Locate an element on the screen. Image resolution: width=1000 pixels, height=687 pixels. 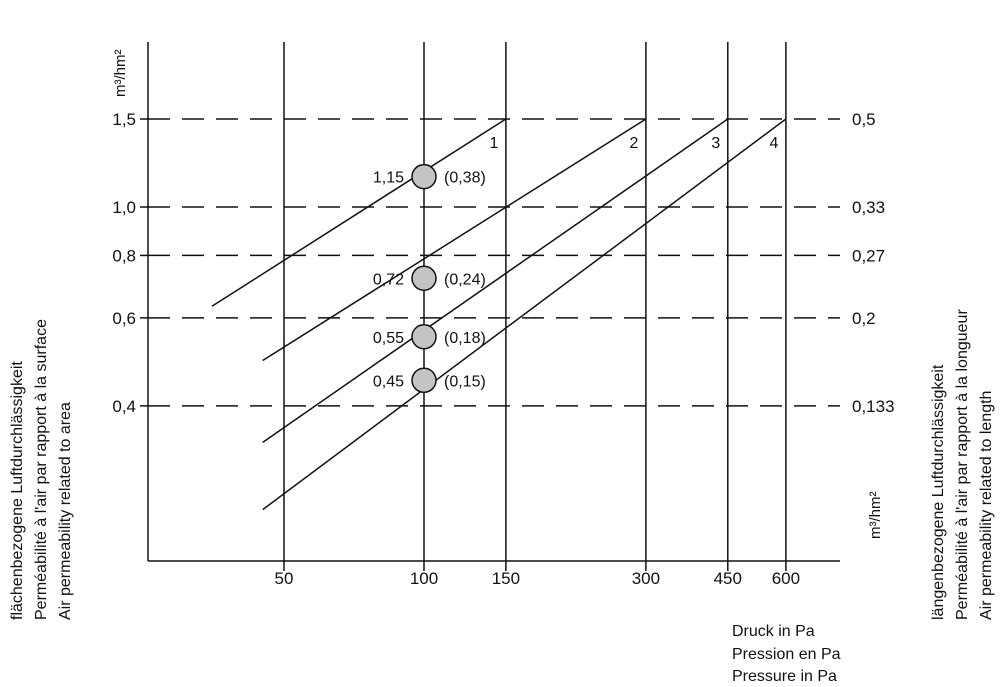
marker-value-label: 1,15 is located at coordinates (388, 178).